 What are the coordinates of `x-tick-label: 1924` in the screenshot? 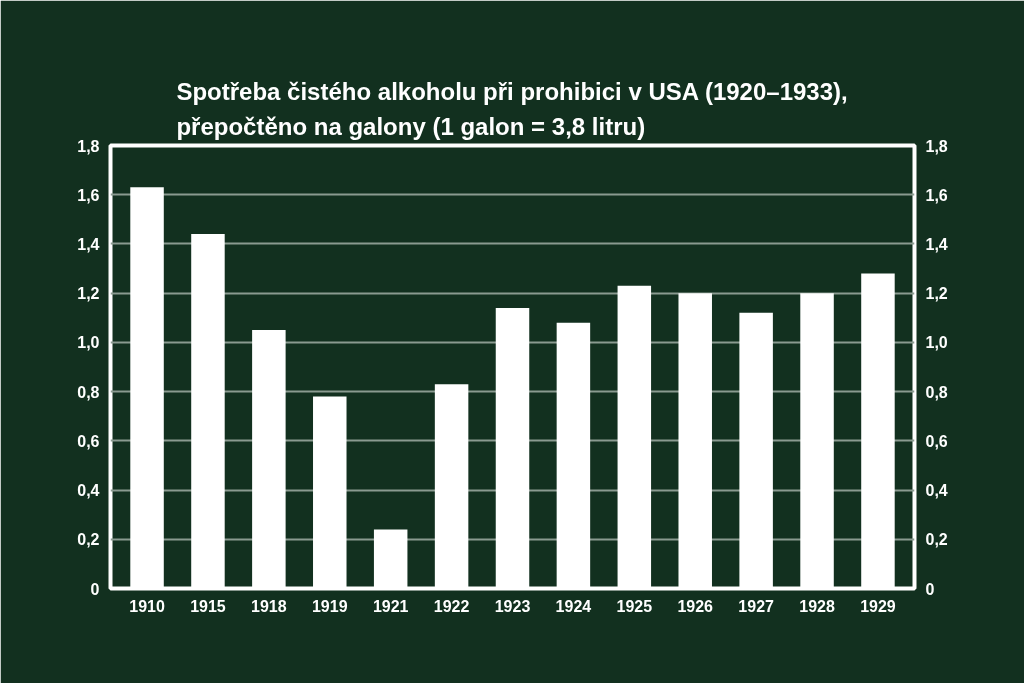 It's located at (573, 606).